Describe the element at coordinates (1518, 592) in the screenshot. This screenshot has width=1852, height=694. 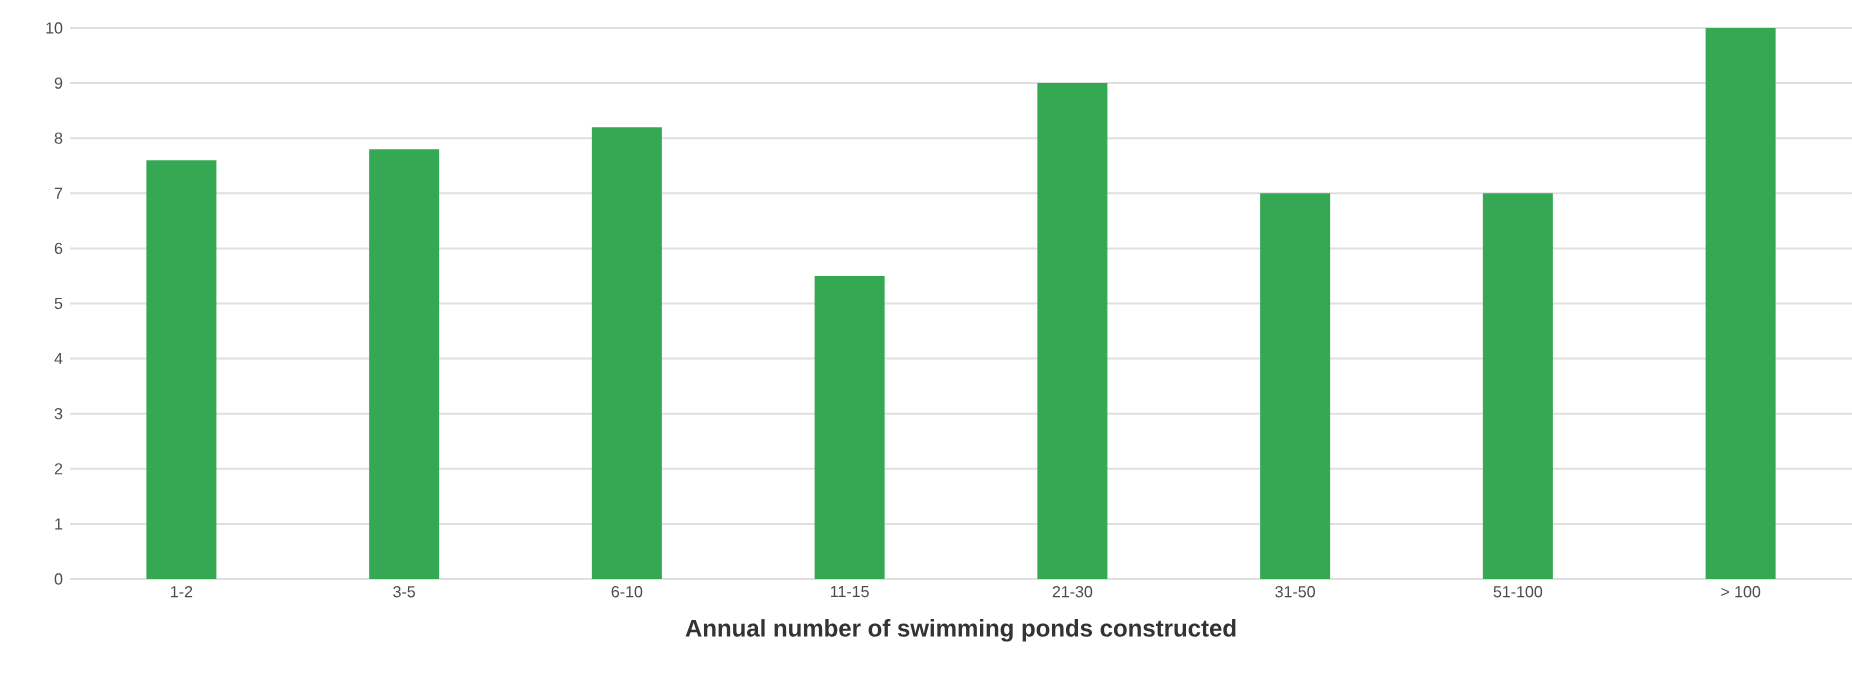
I see `x-tick-label: 51-100` at that location.